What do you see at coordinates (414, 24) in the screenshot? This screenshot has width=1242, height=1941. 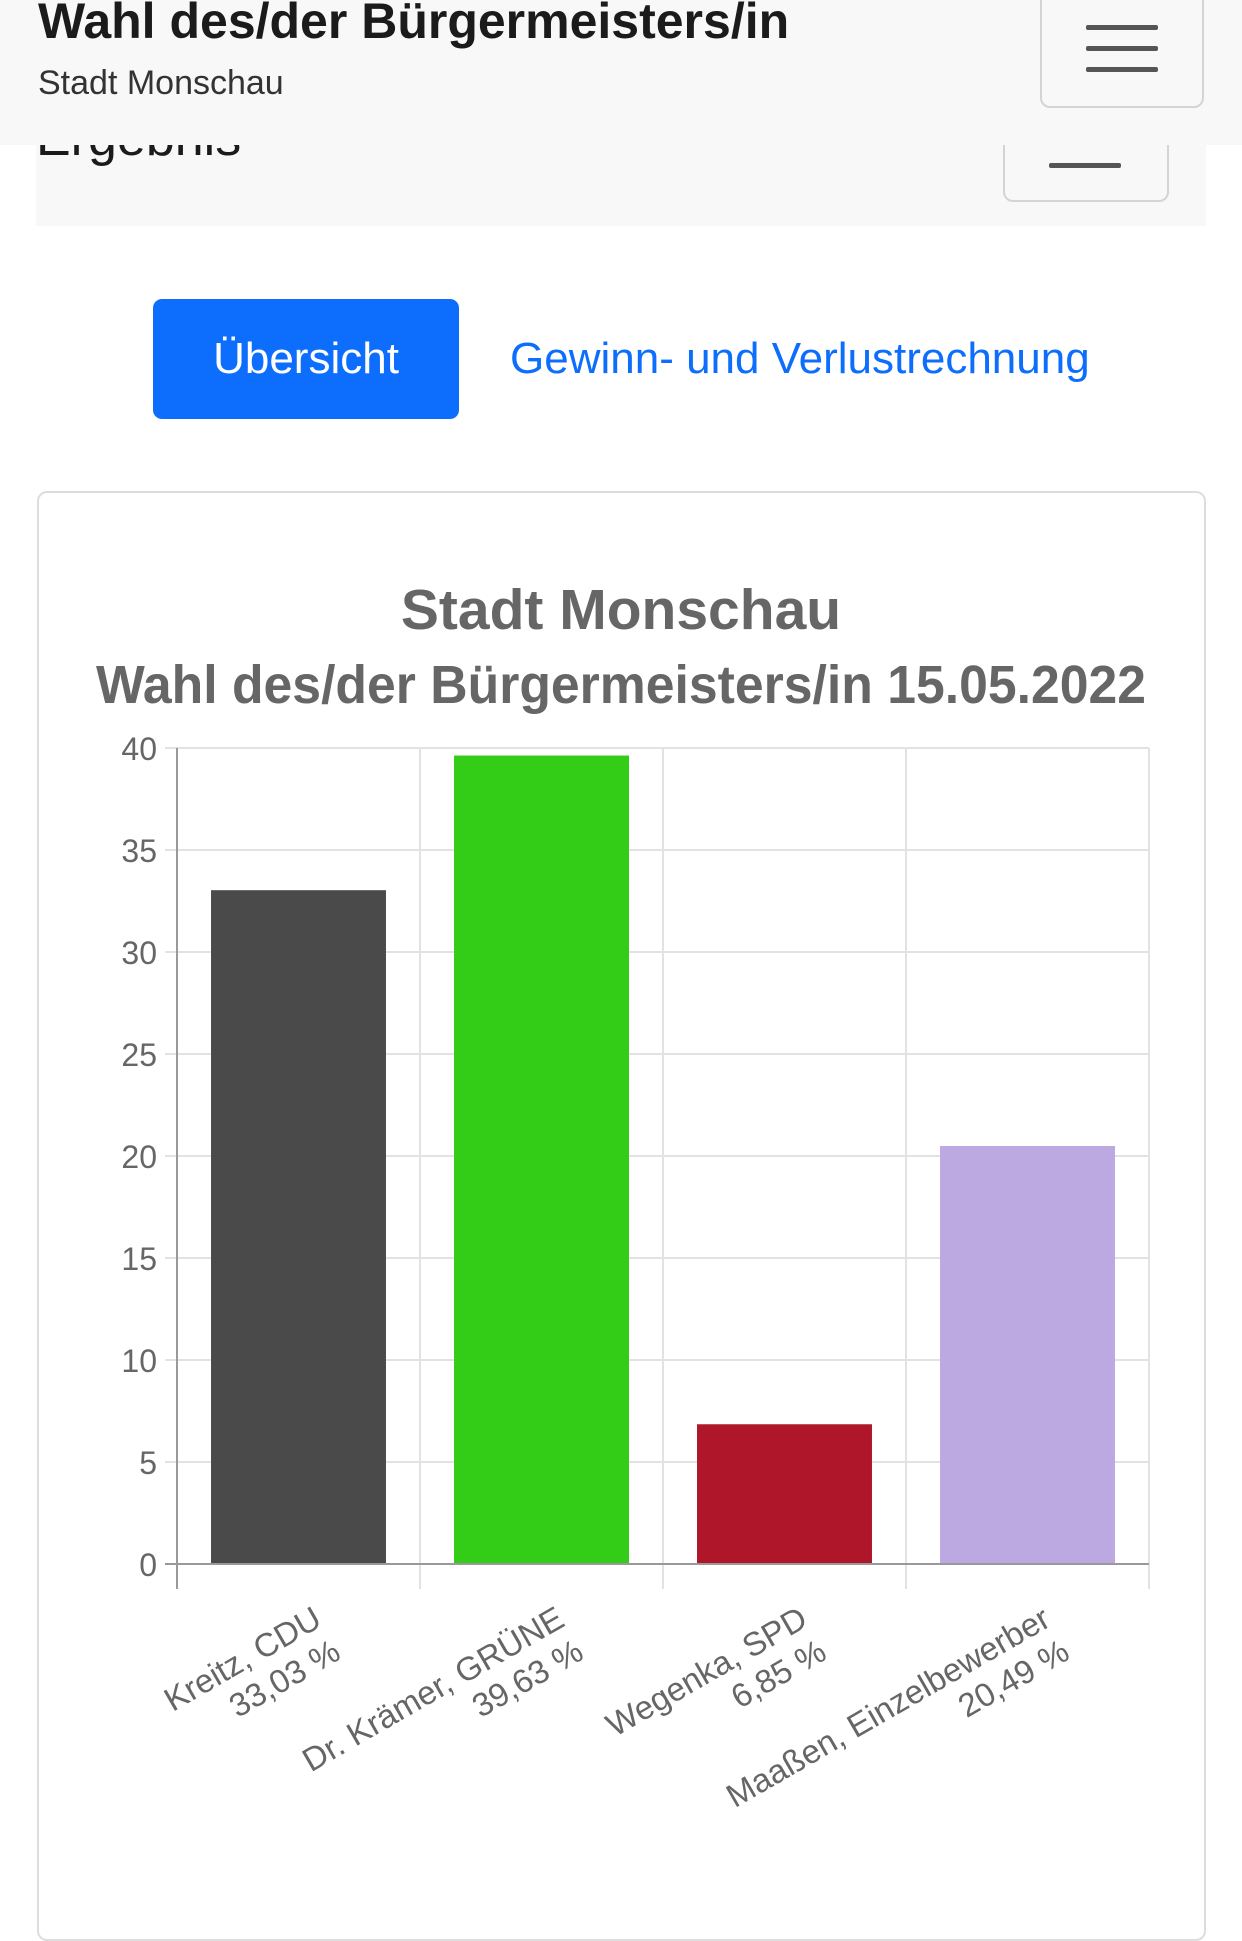 I see `page-title: Wahl des/der Bürgermeisters/in` at bounding box center [414, 24].